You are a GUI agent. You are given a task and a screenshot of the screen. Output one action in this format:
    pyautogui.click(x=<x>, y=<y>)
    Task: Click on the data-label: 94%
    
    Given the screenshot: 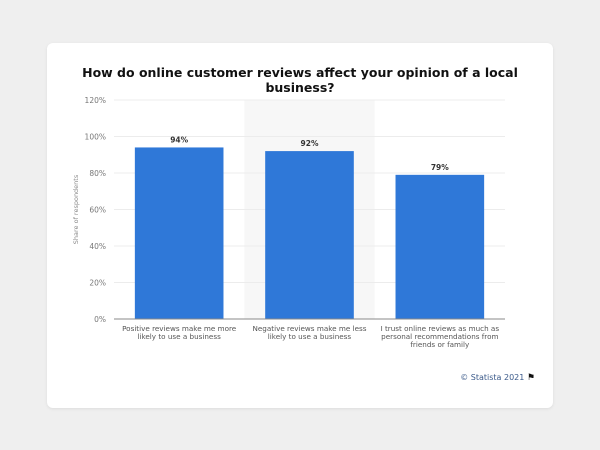 What is the action you would take?
    pyautogui.click(x=179, y=139)
    